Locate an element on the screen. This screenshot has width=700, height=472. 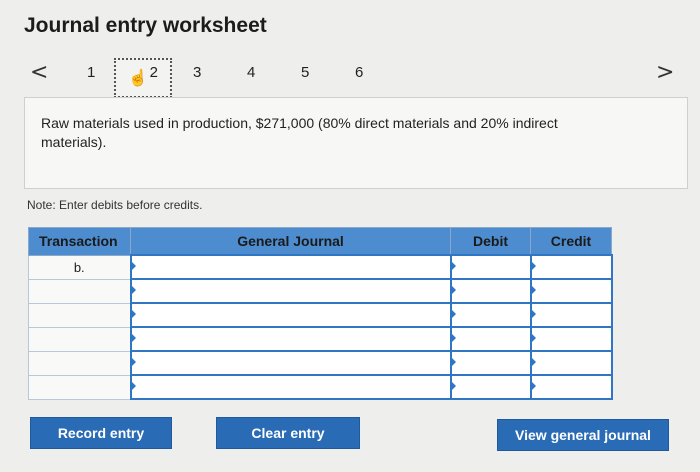
header-debit: Debit is located at coordinates (490, 241).